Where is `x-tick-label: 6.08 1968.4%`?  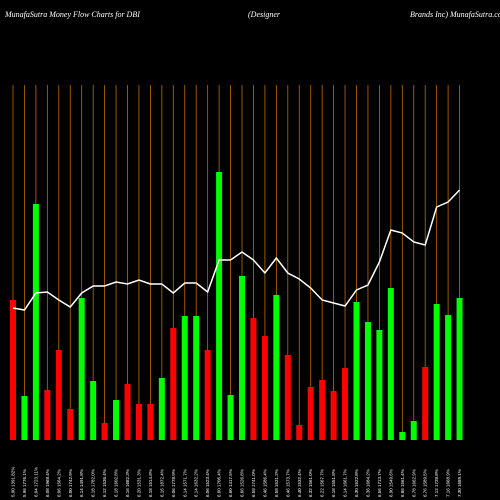 x-tick-label: 6.08 1968.4% is located at coordinates (47, 483).